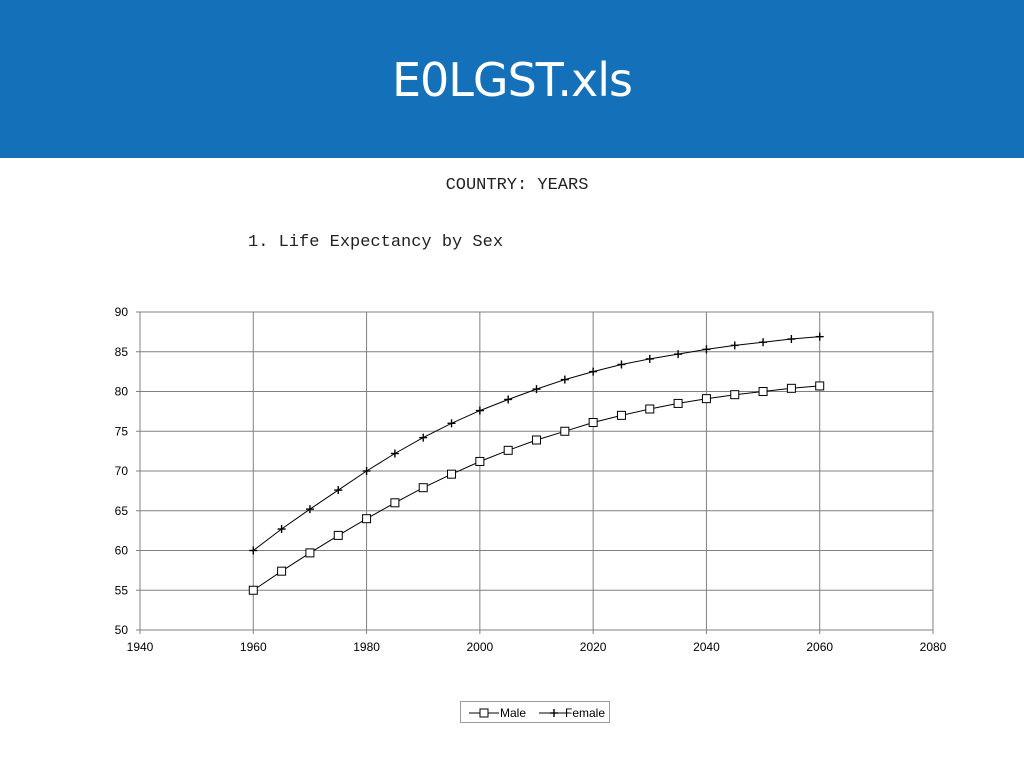 The height and width of the screenshot is (768, 1024). What do you see at coordinates (484, 713) in the screenshot?
I see `square-marker-icon` at bounding box center [484, 713].